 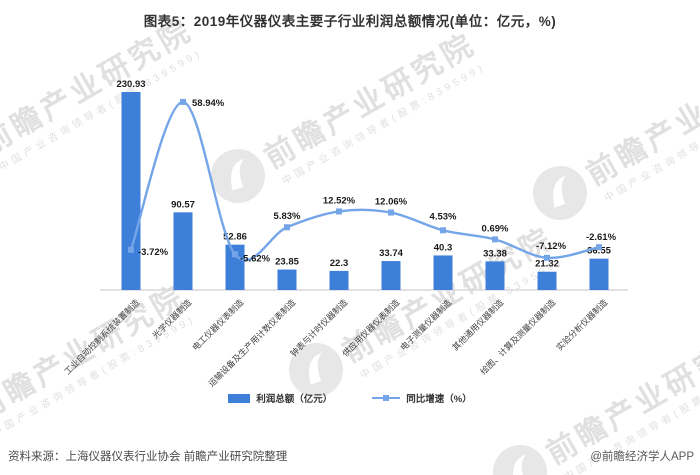 I want to click on legend-label-growth: 同比增速（%）, so click(x=439, y=399).